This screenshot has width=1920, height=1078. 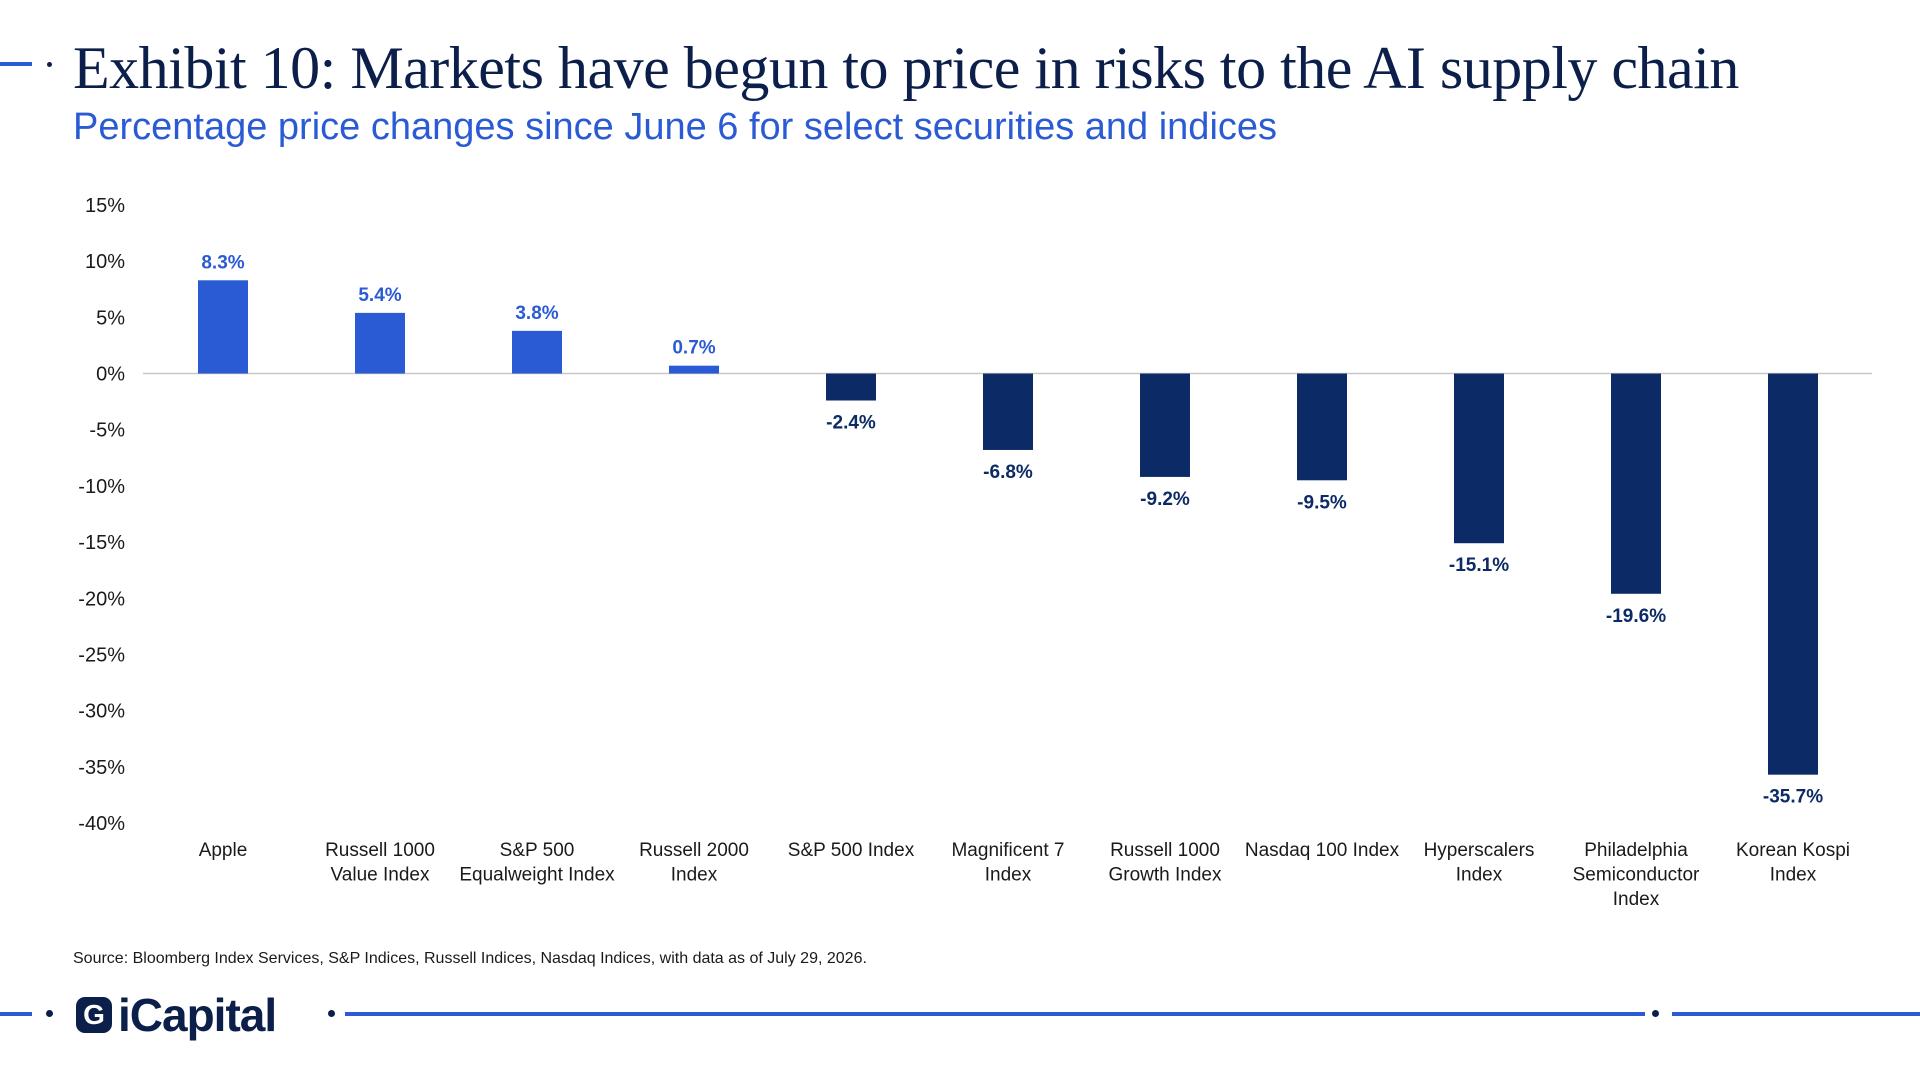 I want to click on data-label: 8.3%, so click(x=222, y=262).